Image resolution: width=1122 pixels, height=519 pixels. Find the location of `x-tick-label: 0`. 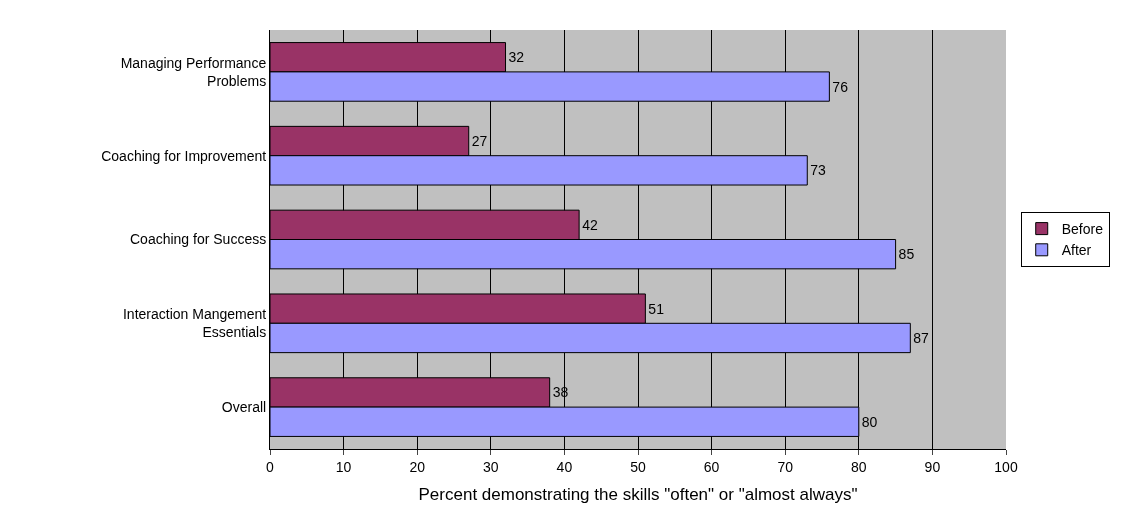

x-tick-label: 0 is located at coordinates (270, 466).